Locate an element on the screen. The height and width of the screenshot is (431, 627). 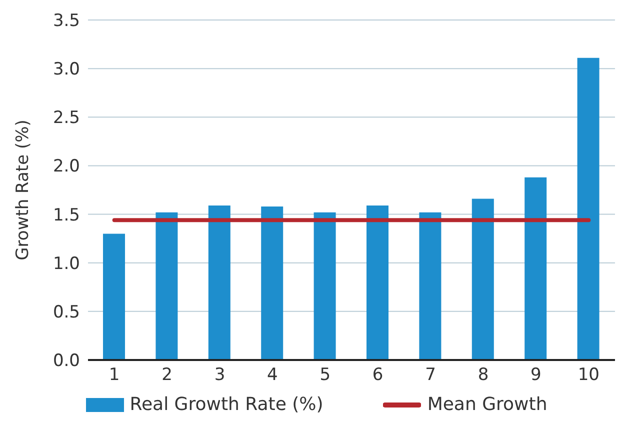
y-tick-label: 2.0 is located at coordinates (66, 166).